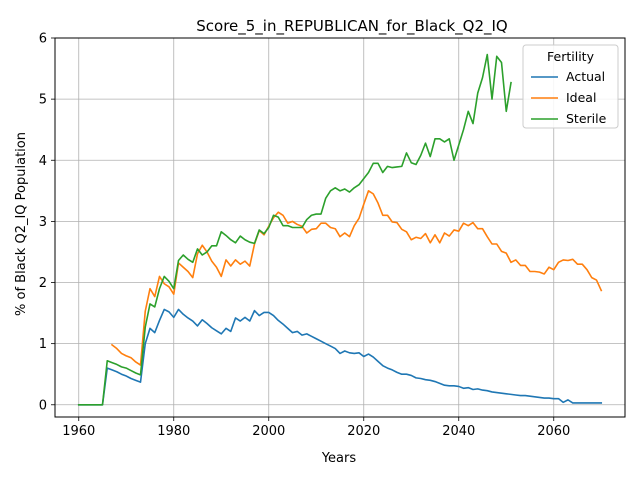 The width and height of the screenshot is (640, 480). What do you see at coordinates (586, 118) in the screenshot?
I see `legend-label-sterile: Sterile` at bounding box center [586, 118].